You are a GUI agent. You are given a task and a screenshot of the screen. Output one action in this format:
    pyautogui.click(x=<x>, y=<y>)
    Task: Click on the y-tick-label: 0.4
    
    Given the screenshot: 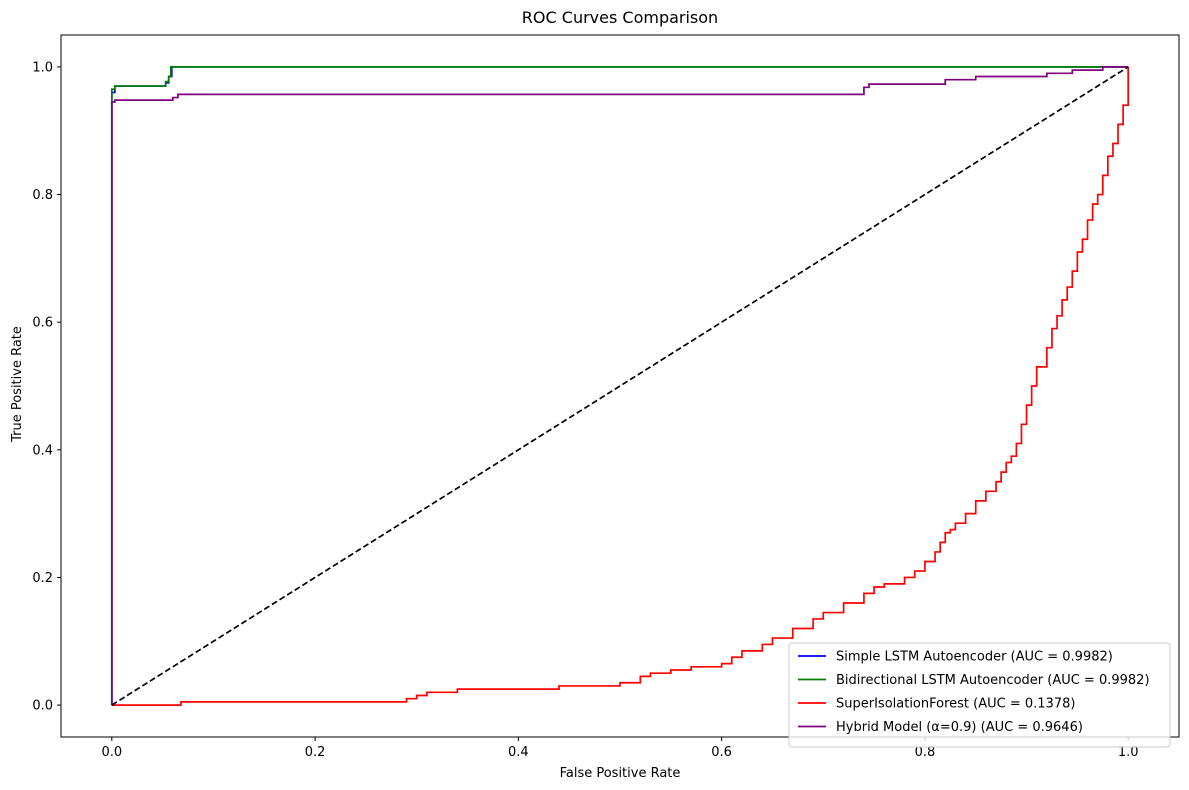 What is the action you would take?
    pyautogui.click(x=42, y=450)
    